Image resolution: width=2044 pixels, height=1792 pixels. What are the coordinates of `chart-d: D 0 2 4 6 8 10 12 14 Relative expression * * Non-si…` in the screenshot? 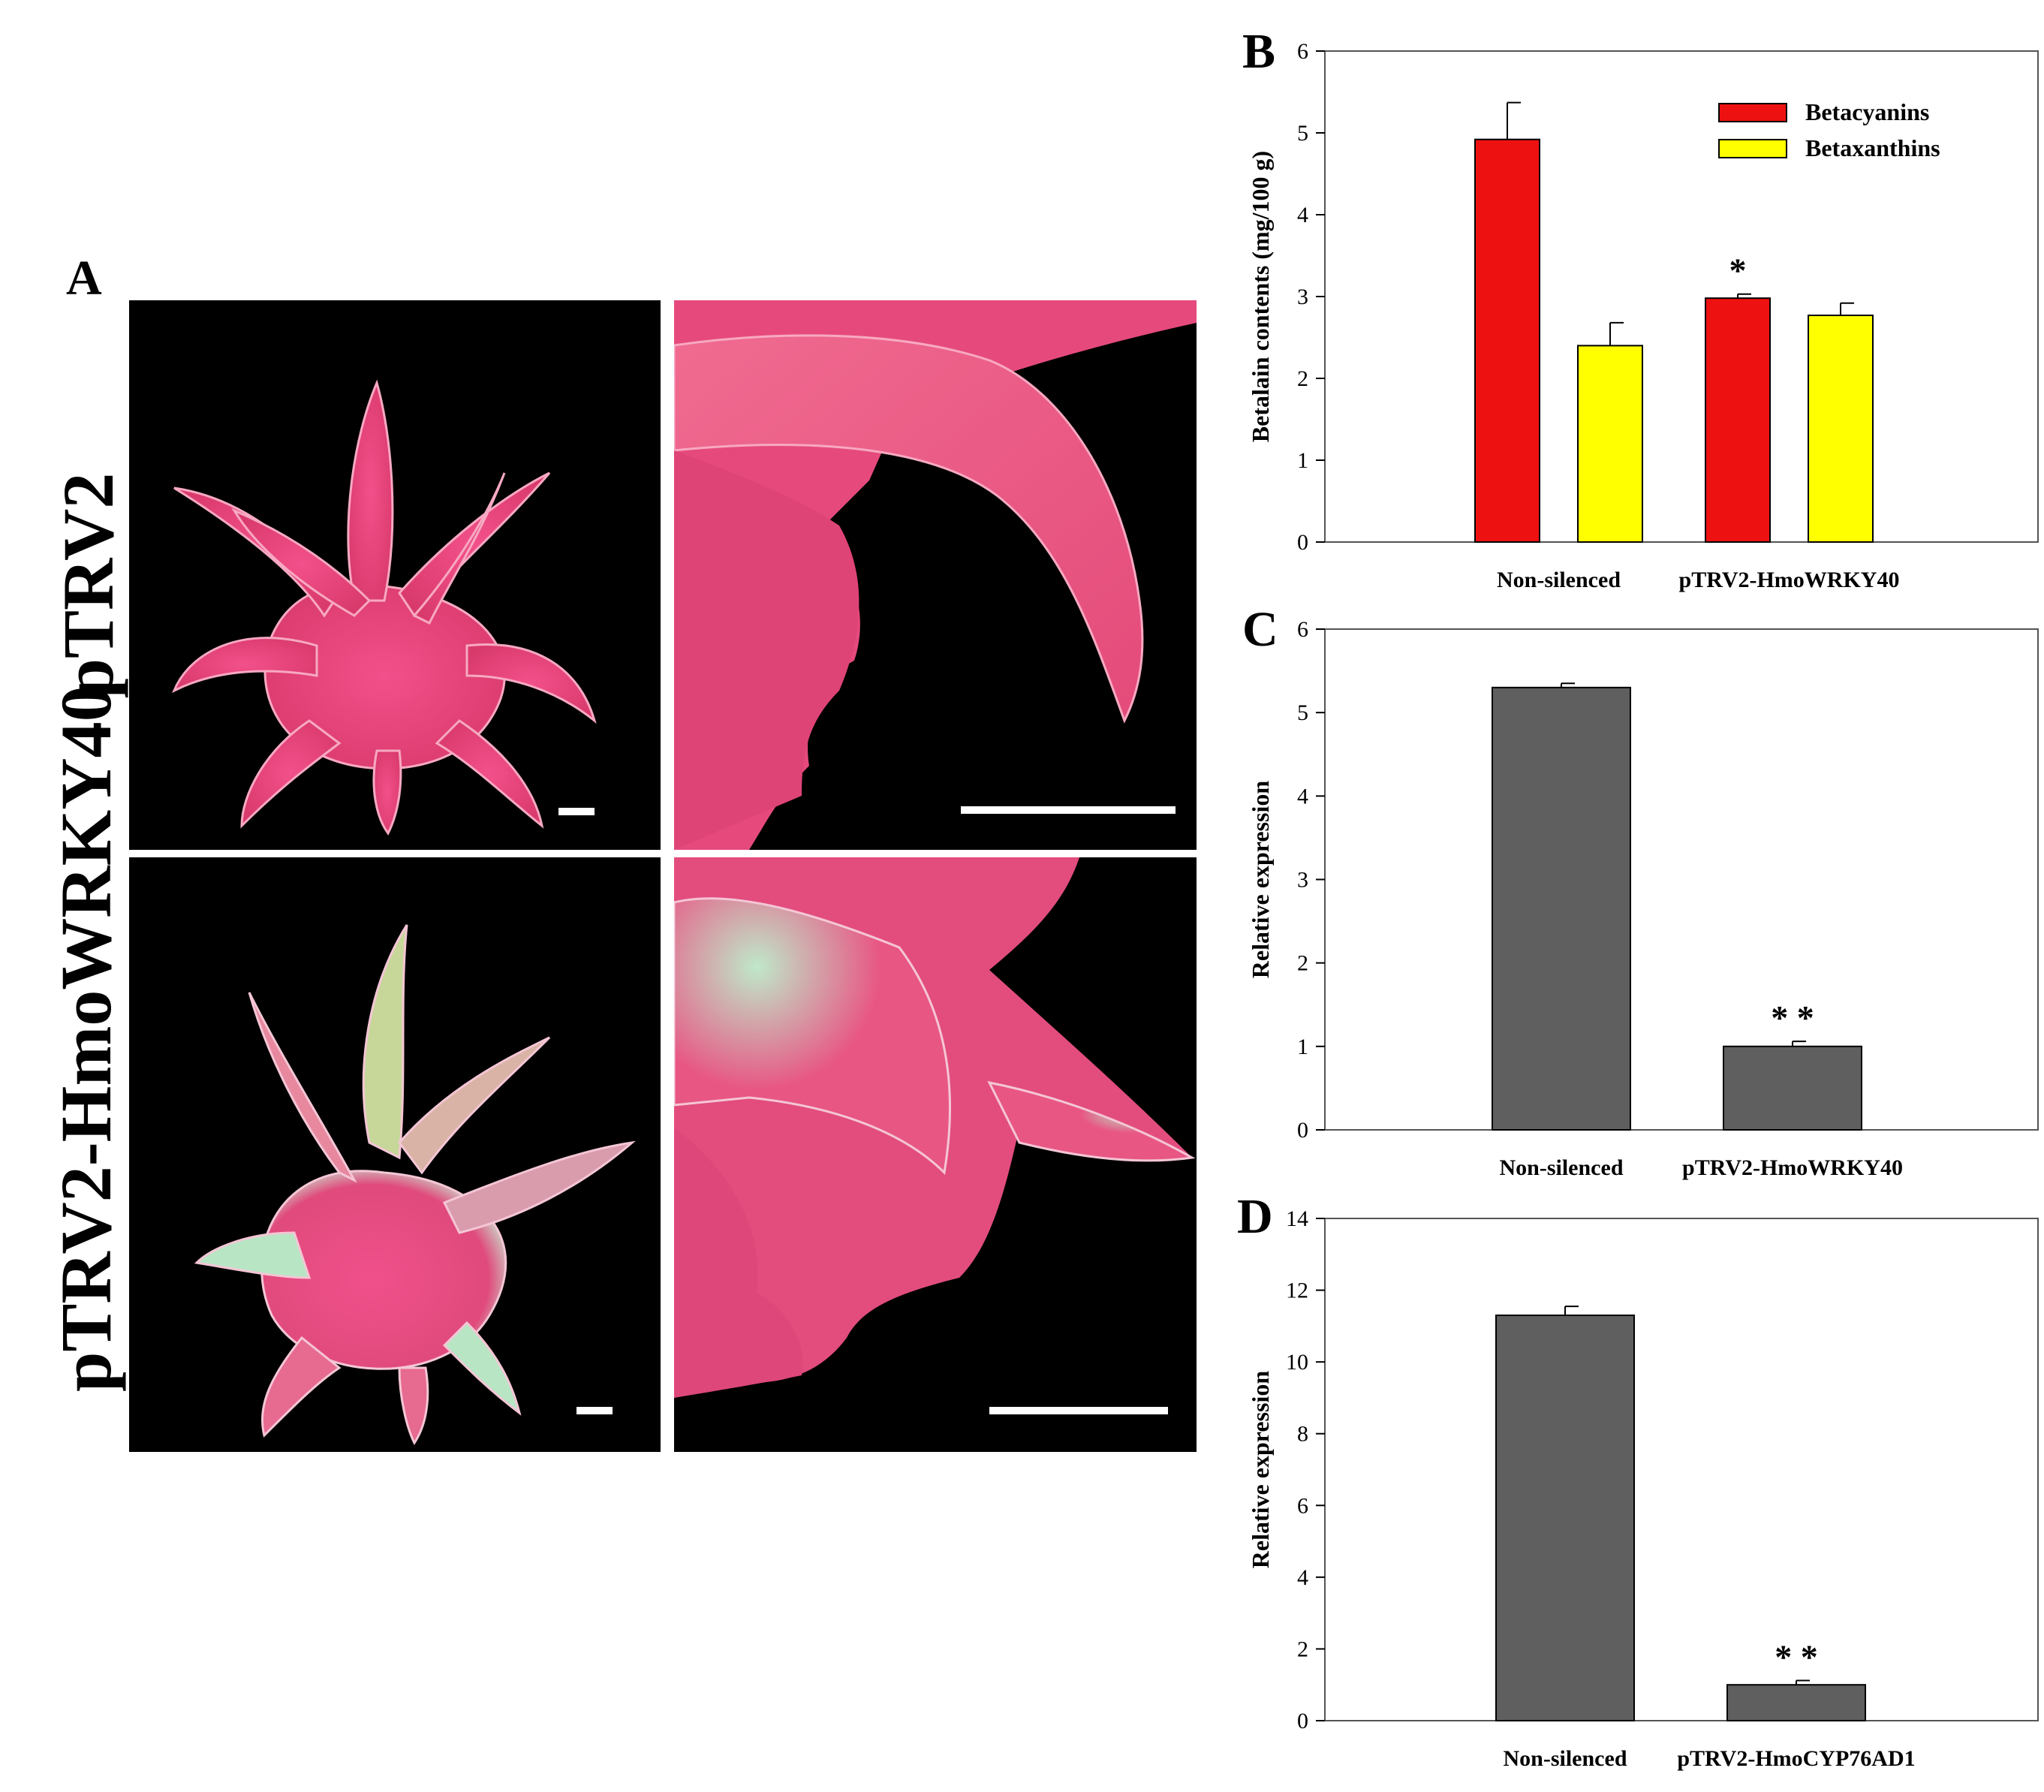 It's located at (1638, 1480).